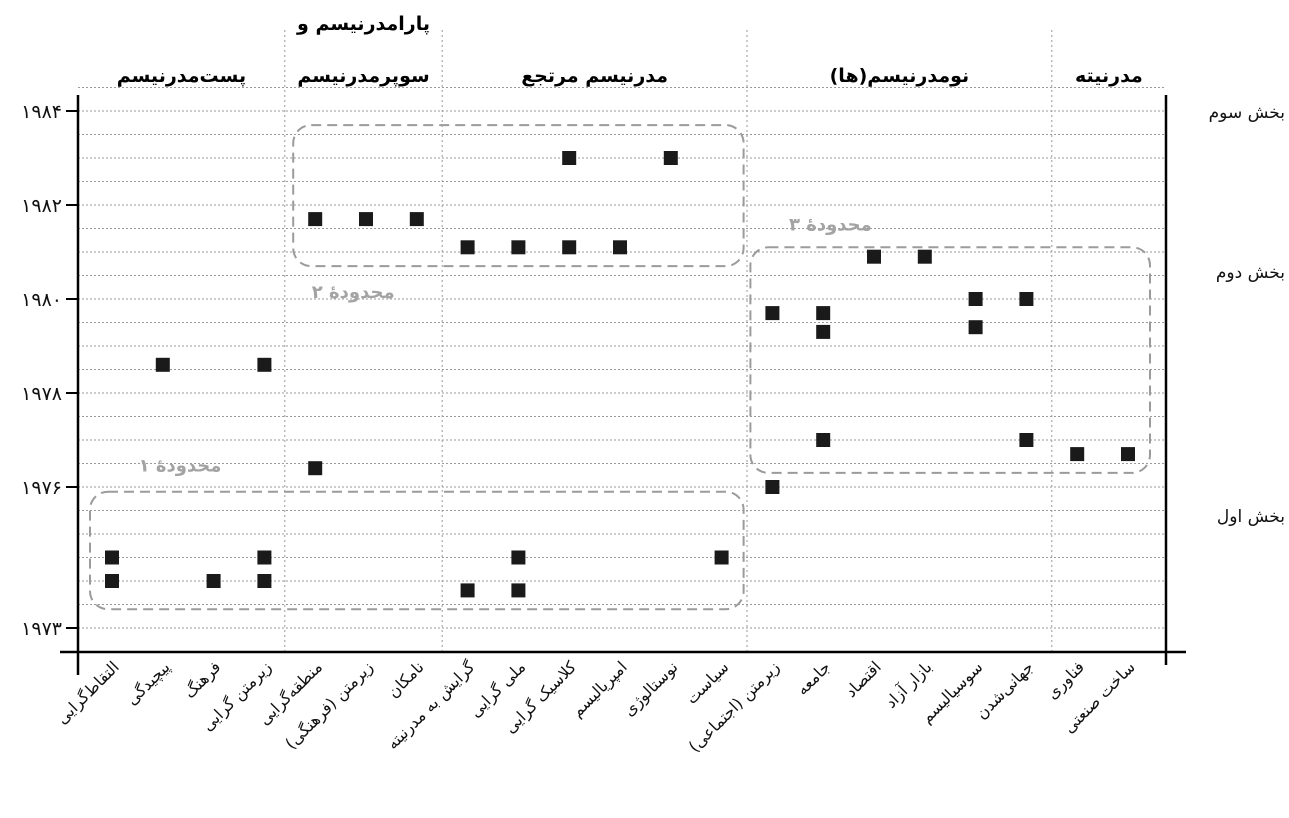 This screenshot has height=818, width=1289. Describe the element at coordinates (363, 24) in the screenshot. I see `group-label-top: پارامدرنیسم و` at that location.